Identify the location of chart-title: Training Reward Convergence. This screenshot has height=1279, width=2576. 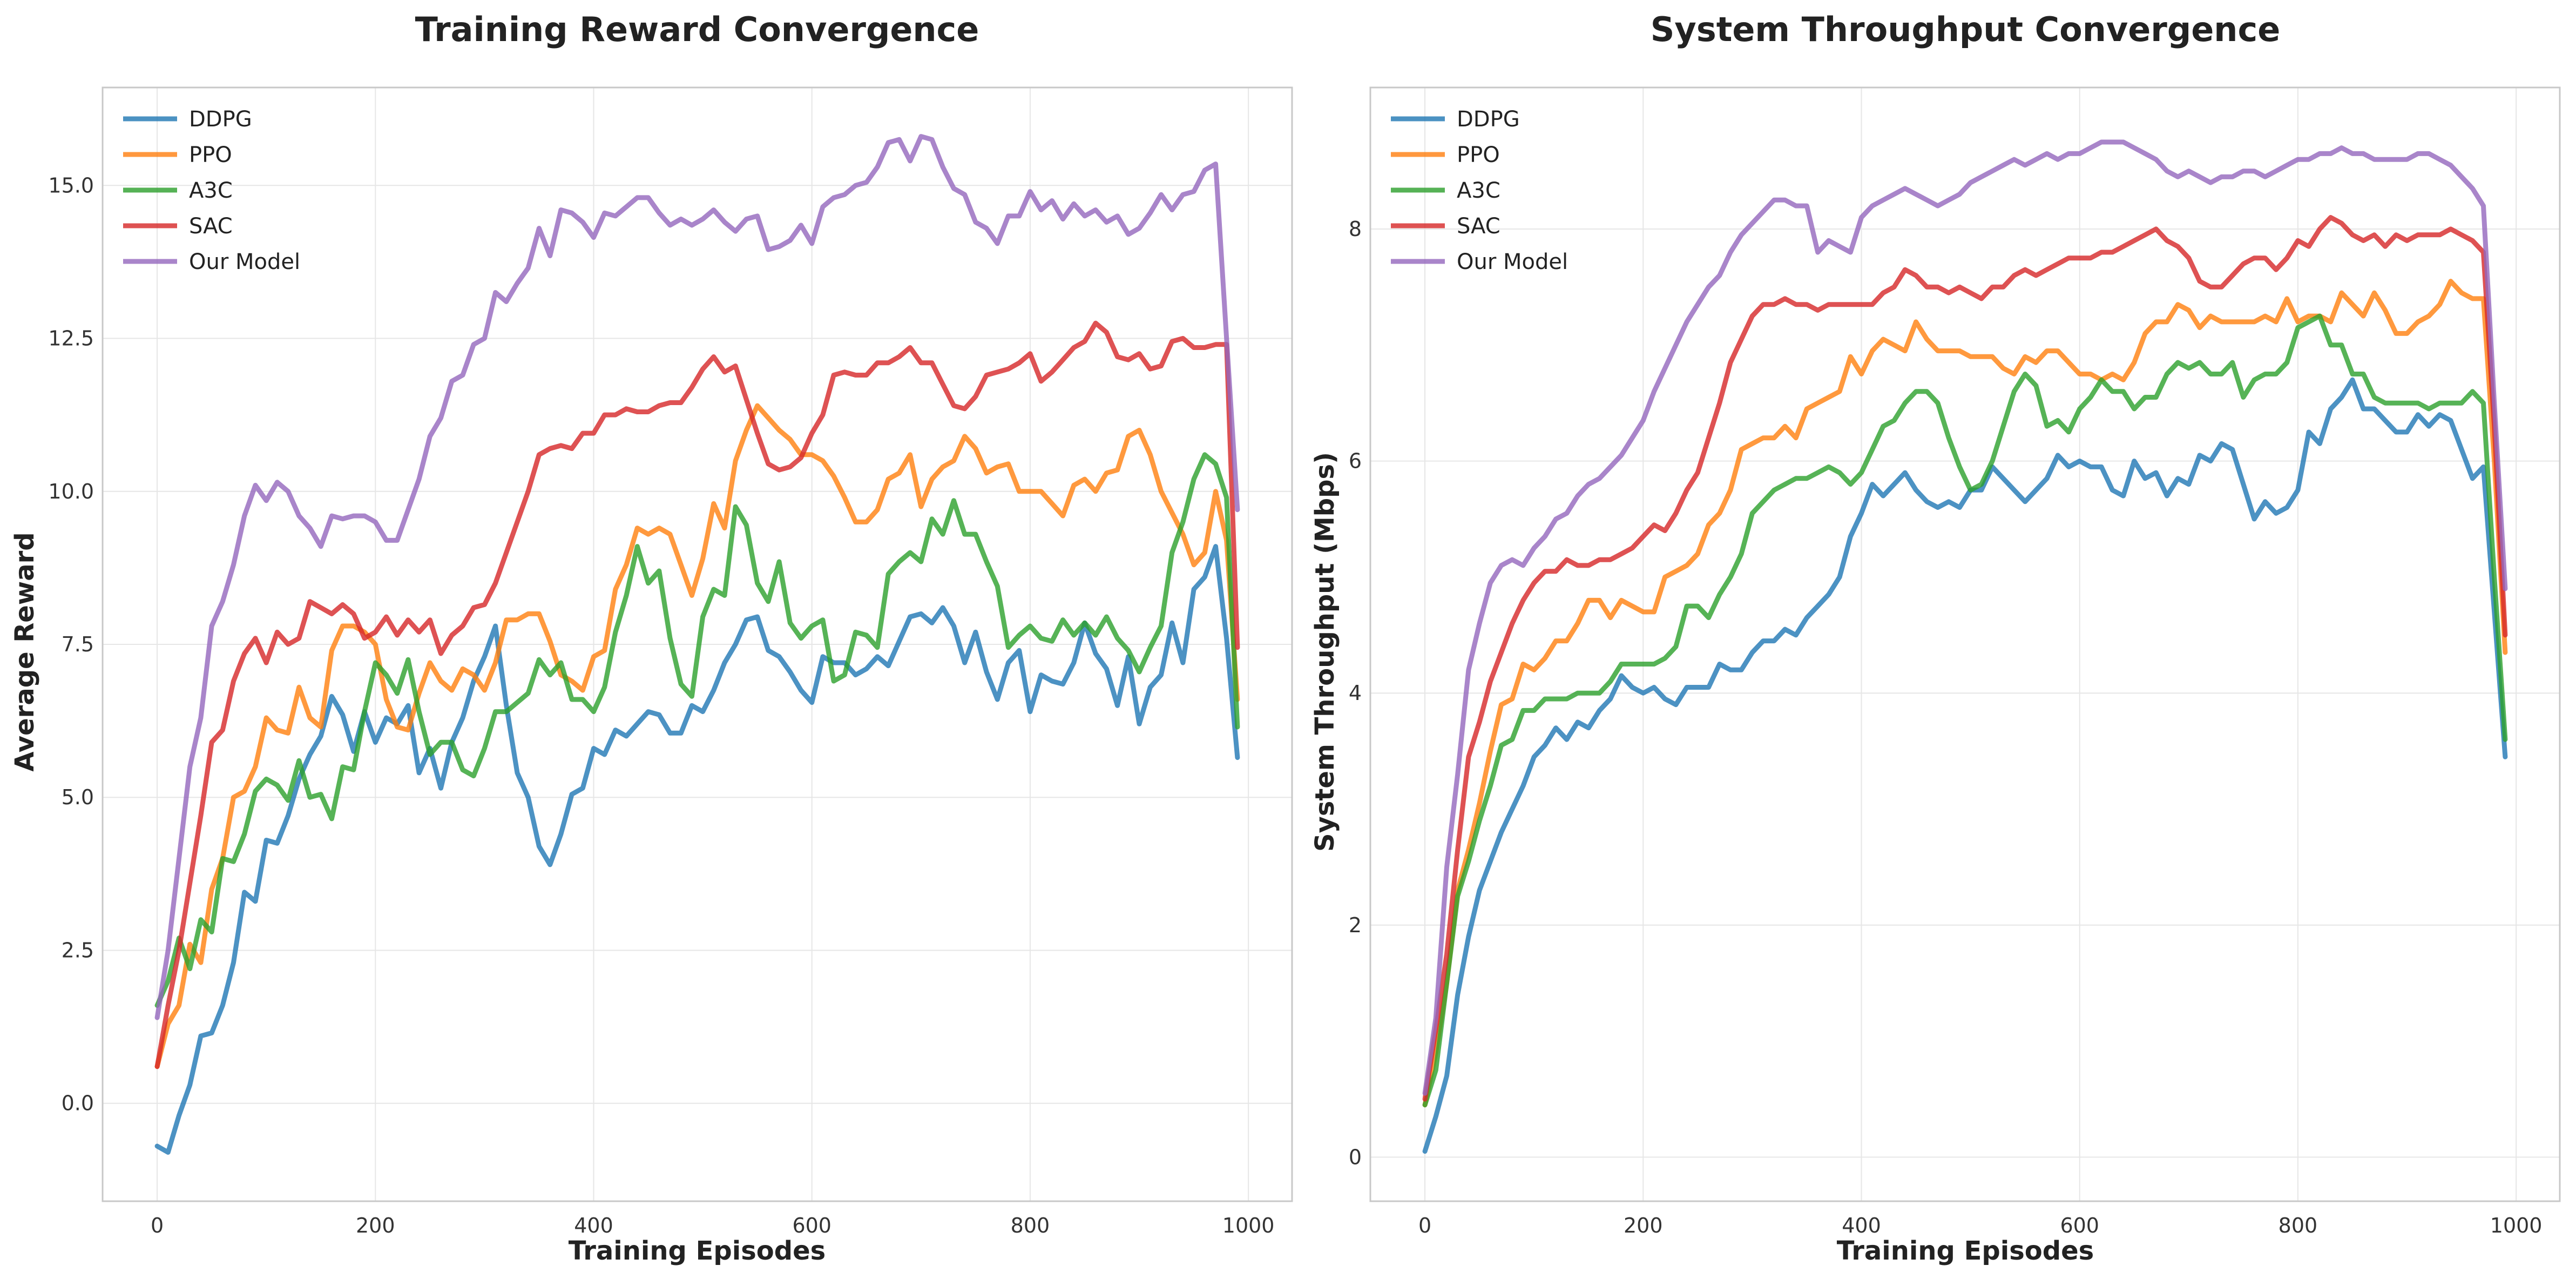
(697, 29).